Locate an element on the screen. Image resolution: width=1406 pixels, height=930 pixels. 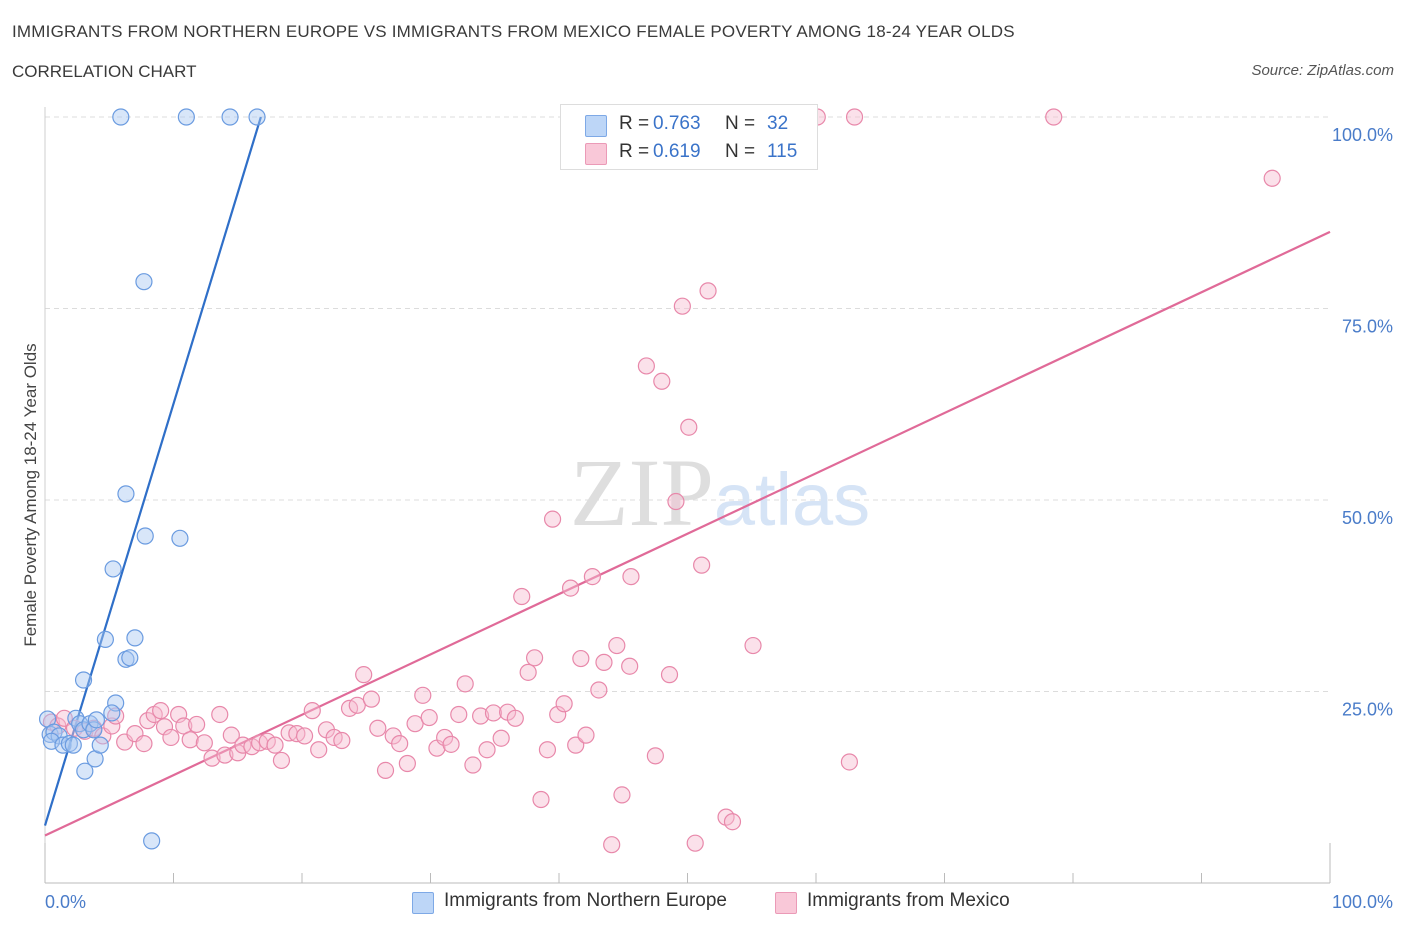
legend-r-value-blue: 0.763 is located at coordinates (677, 123).